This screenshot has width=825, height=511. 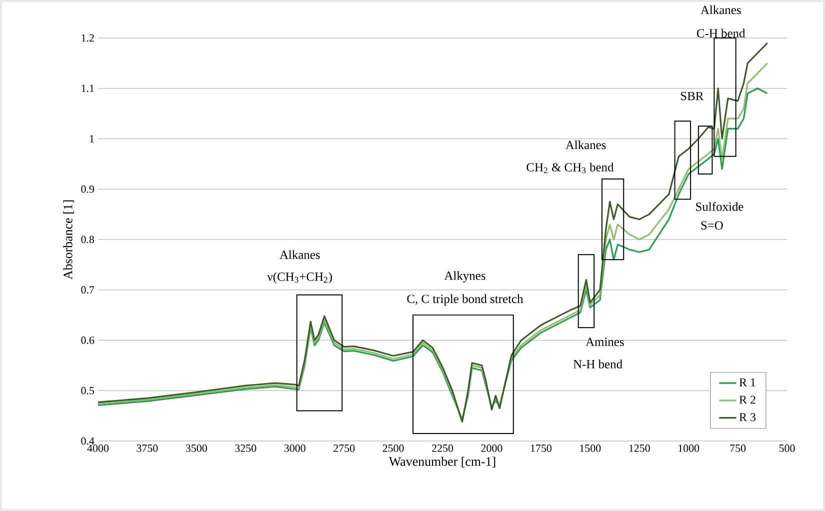 What do you see at coordinates (747, 417) in the screenshot?
I see `legend-label: R 3` at bounding box center [747, 417].